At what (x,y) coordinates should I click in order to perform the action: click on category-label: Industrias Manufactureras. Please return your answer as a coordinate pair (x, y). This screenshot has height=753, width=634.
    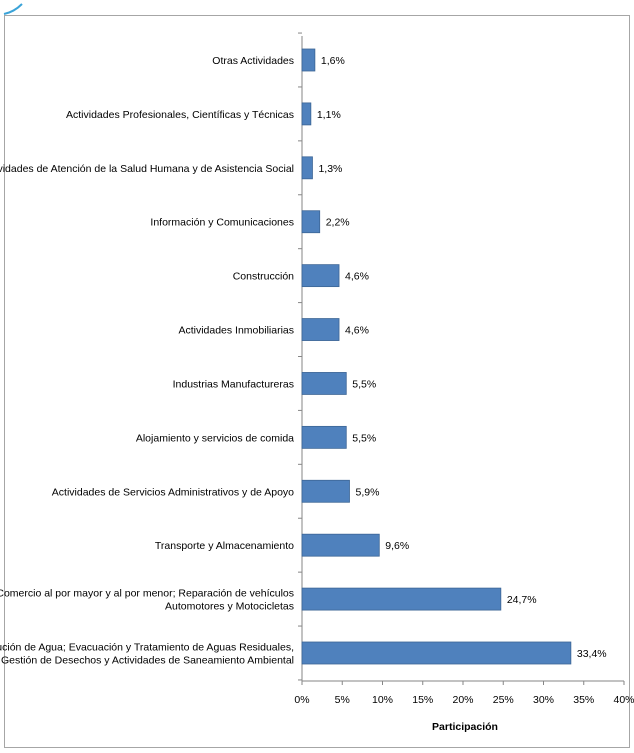
    Looking at the image, I should click on (233, 384).